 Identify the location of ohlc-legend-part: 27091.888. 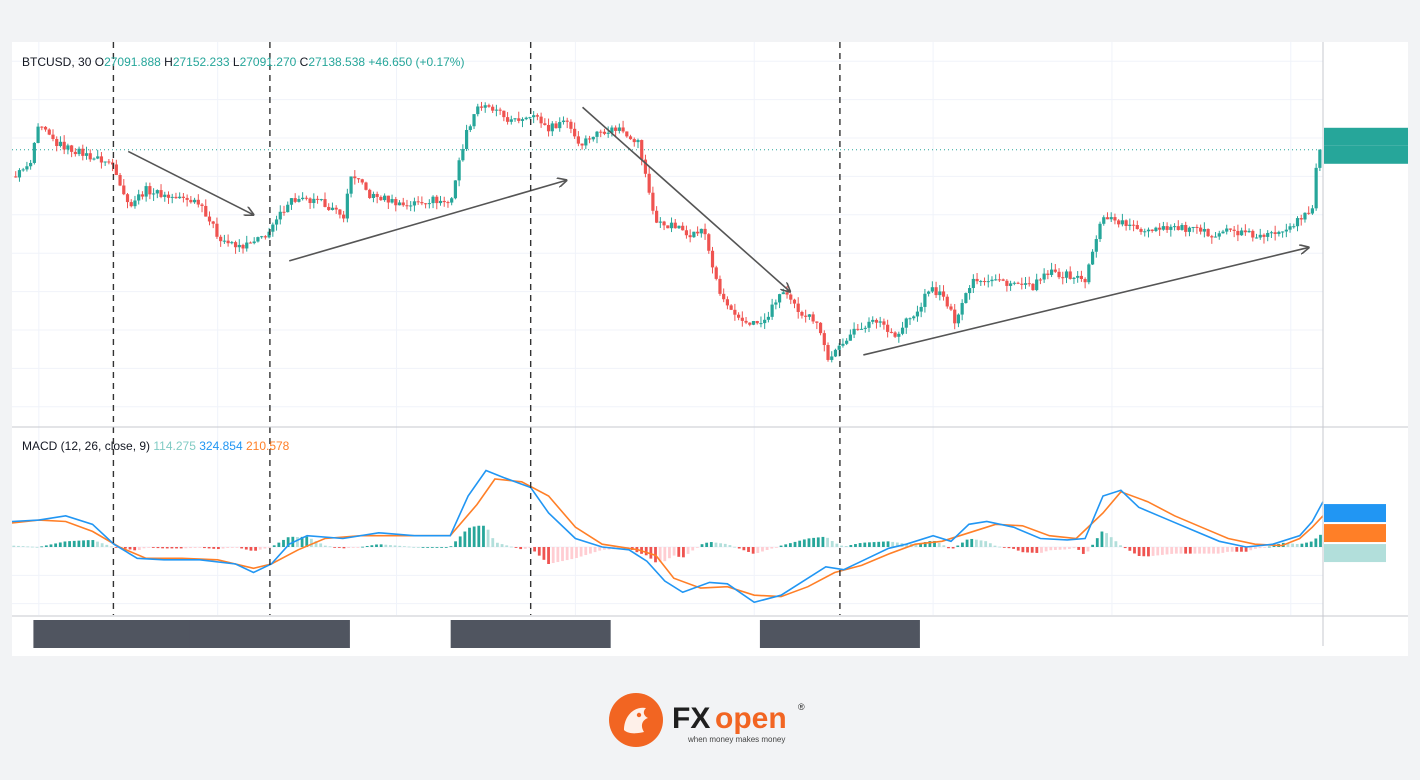
(132, 62).